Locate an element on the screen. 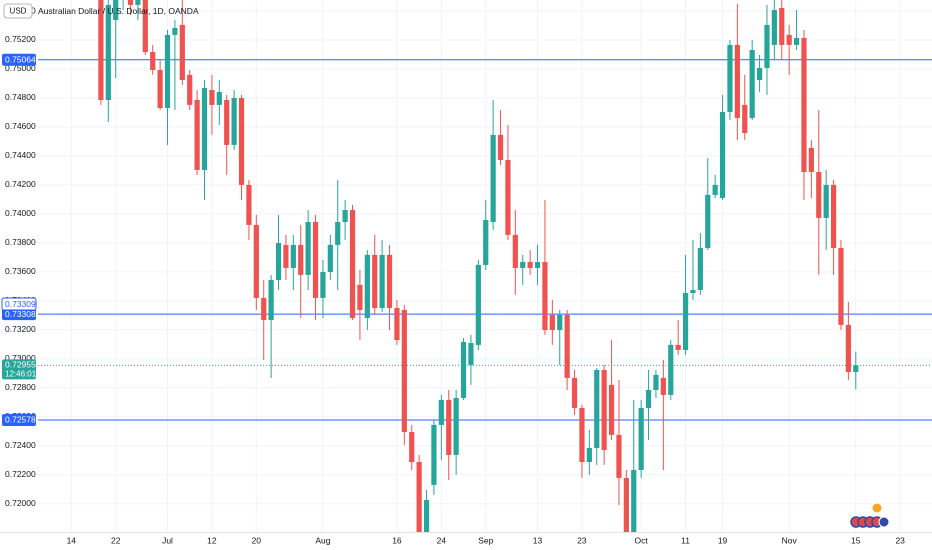 The height and width of the screenshot is (550, 932). x-tick-label: 11 is located at coordinates (685, 540).